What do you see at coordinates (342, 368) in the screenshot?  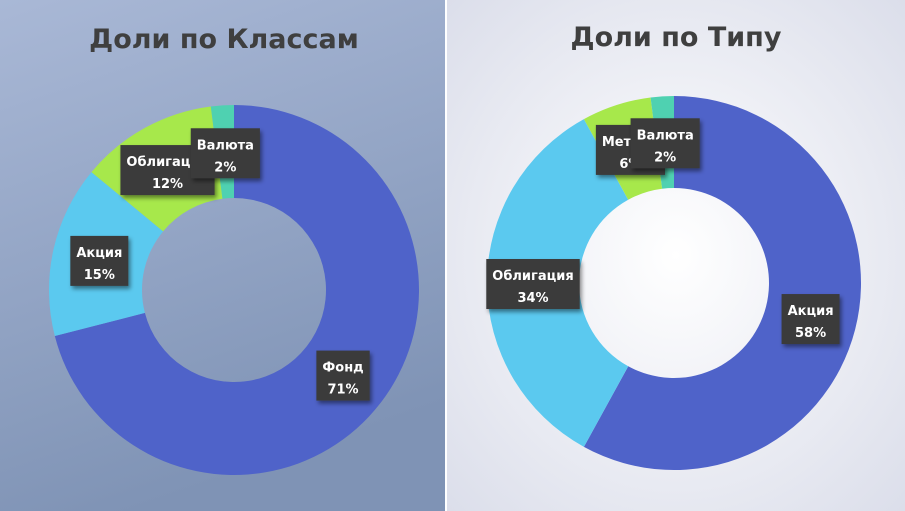 I see `label-category: Фонд` at bounding box center [342, 368].